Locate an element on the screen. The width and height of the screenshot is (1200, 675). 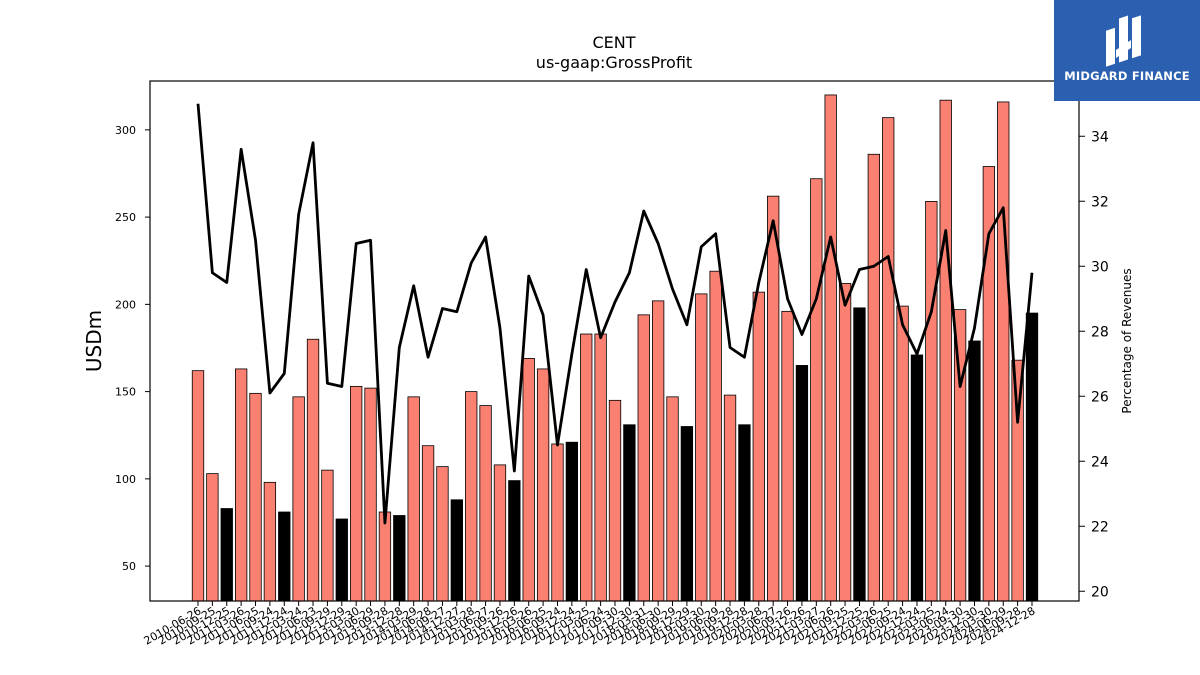
y2-tick-label: 34 is located at coordinates (1100, 137).